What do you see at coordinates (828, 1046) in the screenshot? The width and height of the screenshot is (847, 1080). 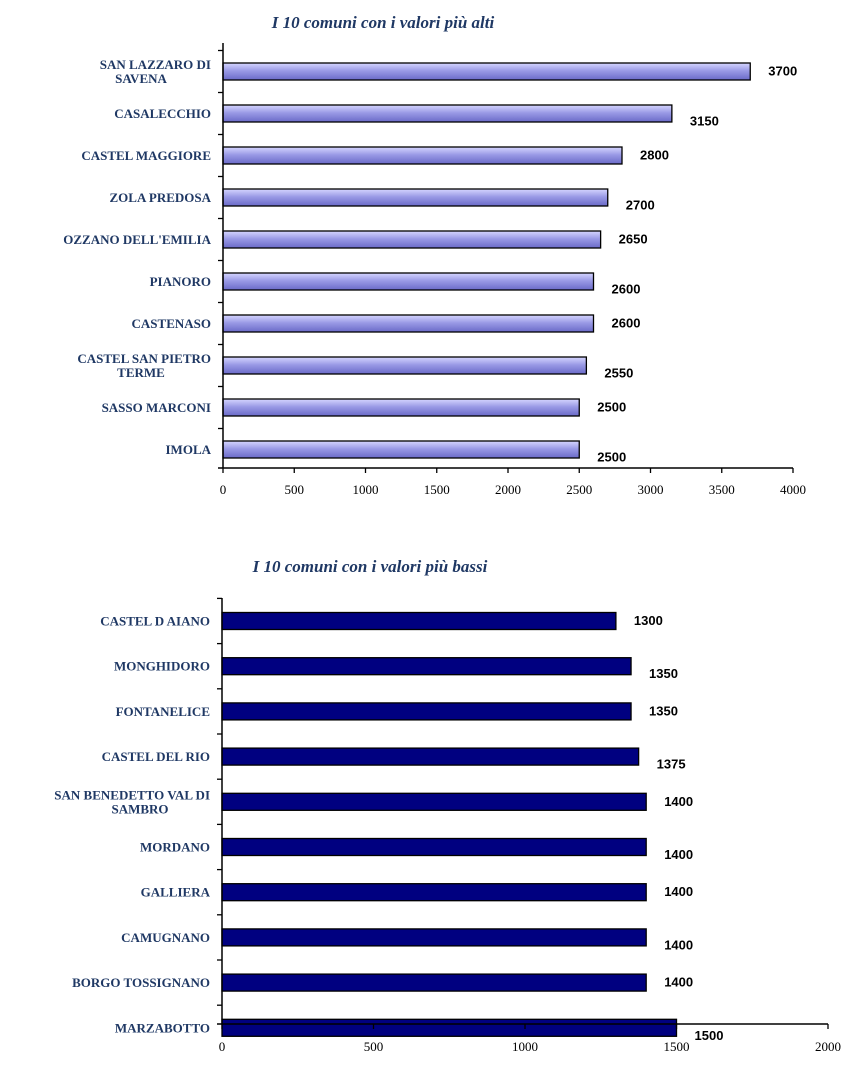 I see `chart-2-x-tick-label: 2000` at bounding box center [828, 1046].